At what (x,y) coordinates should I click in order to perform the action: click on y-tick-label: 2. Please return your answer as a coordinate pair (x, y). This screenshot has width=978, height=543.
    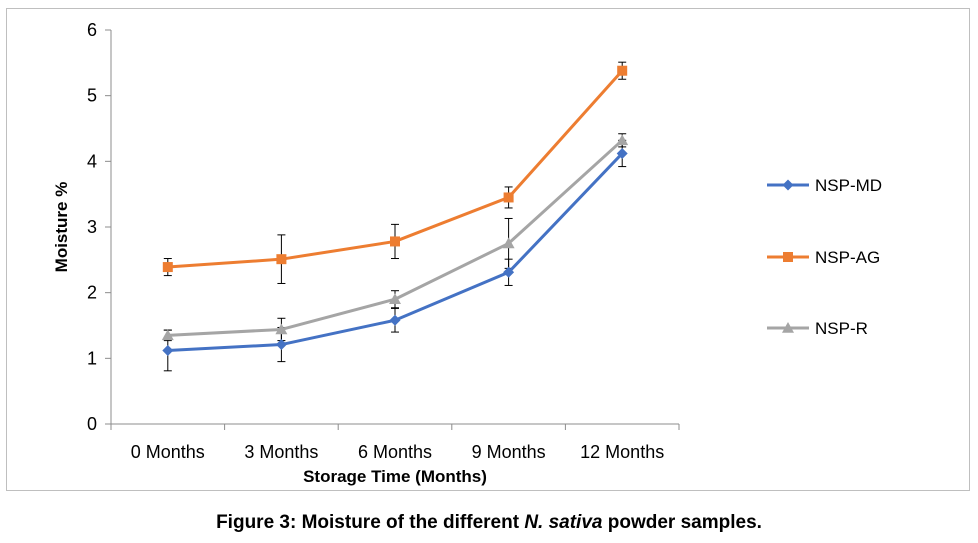
    Looking at the image, I should click on (92, 293).